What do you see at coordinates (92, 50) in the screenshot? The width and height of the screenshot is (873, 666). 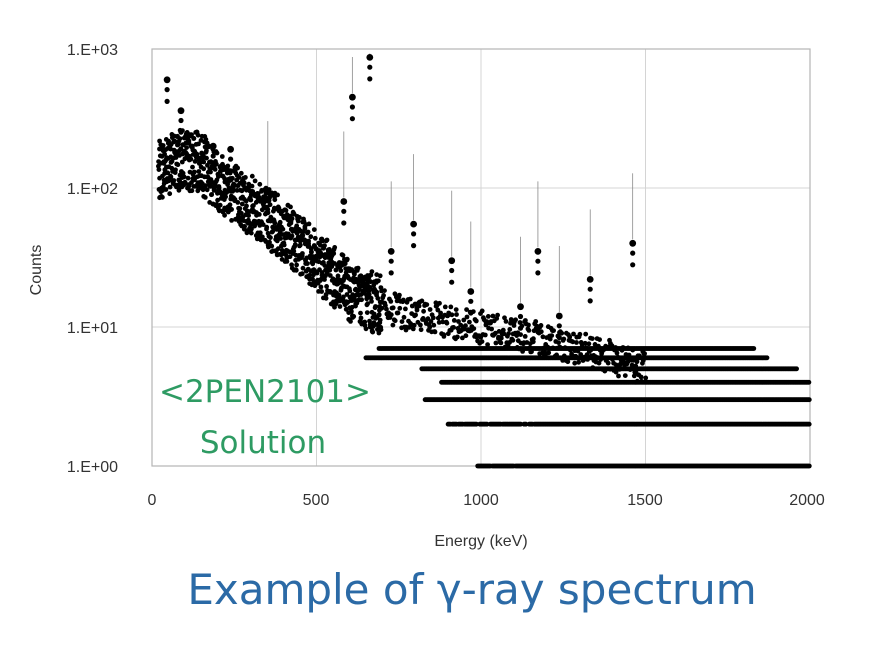 I see `y-tick-label: 1.E+03` at bounding box center [92, 50].